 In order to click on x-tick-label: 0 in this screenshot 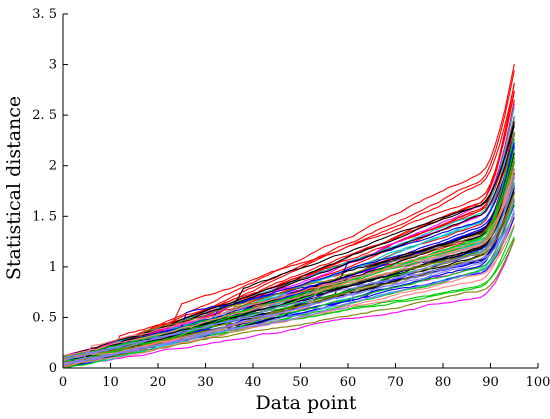, I will do `click(63, 382)`.